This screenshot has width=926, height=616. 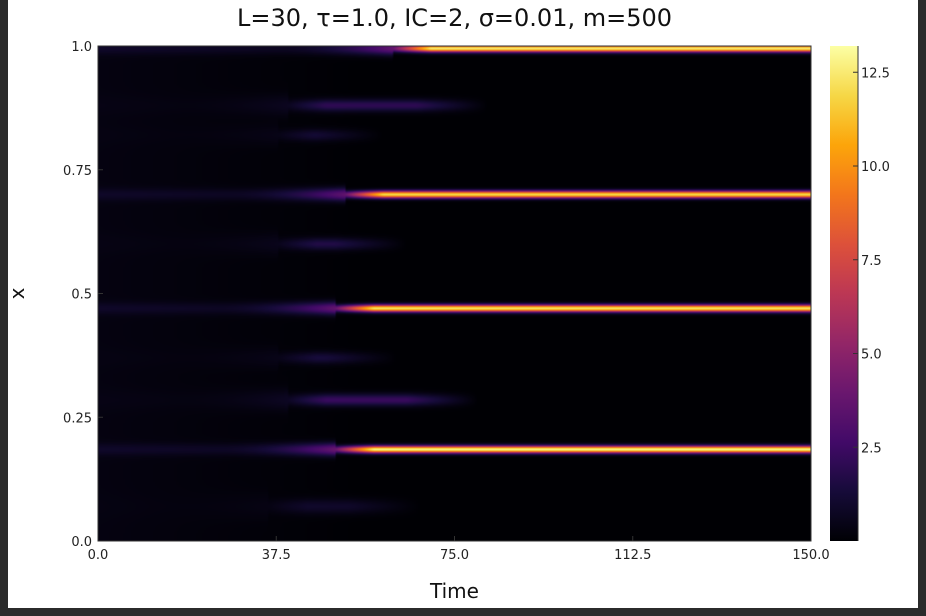 What do you see at coordinates (810, 555) in the screenshot?
I see `x-tick-label: 150.0` at bounding box center [810, 555].